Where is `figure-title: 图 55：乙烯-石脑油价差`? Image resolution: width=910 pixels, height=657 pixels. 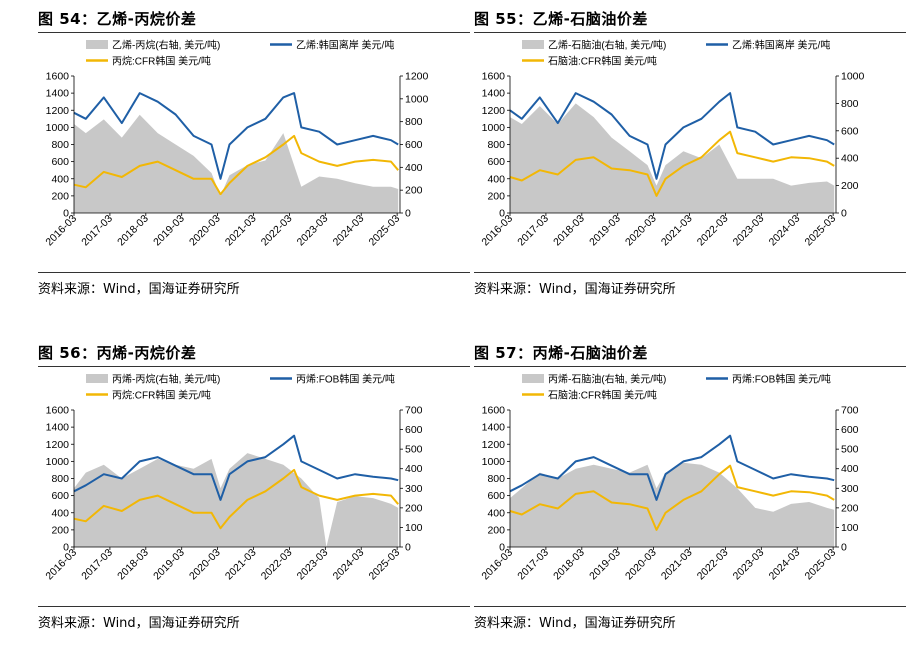
figure-title: 图 55：乙烯-石脑油价差 is located at coordinates (561, 19).